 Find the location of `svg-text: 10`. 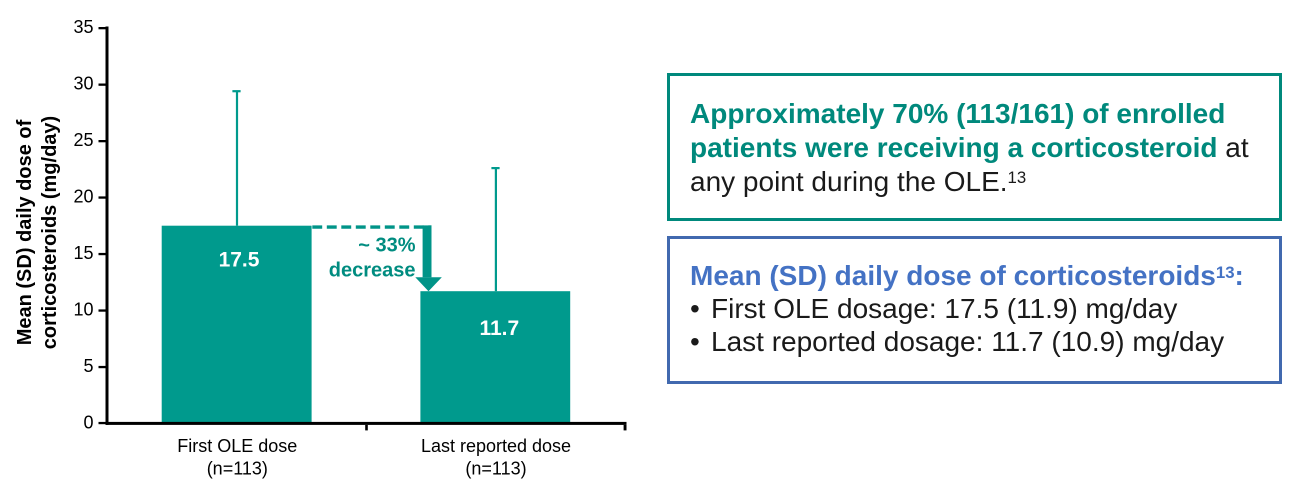

svg-text: 10 is located at coordinates (83, 310).